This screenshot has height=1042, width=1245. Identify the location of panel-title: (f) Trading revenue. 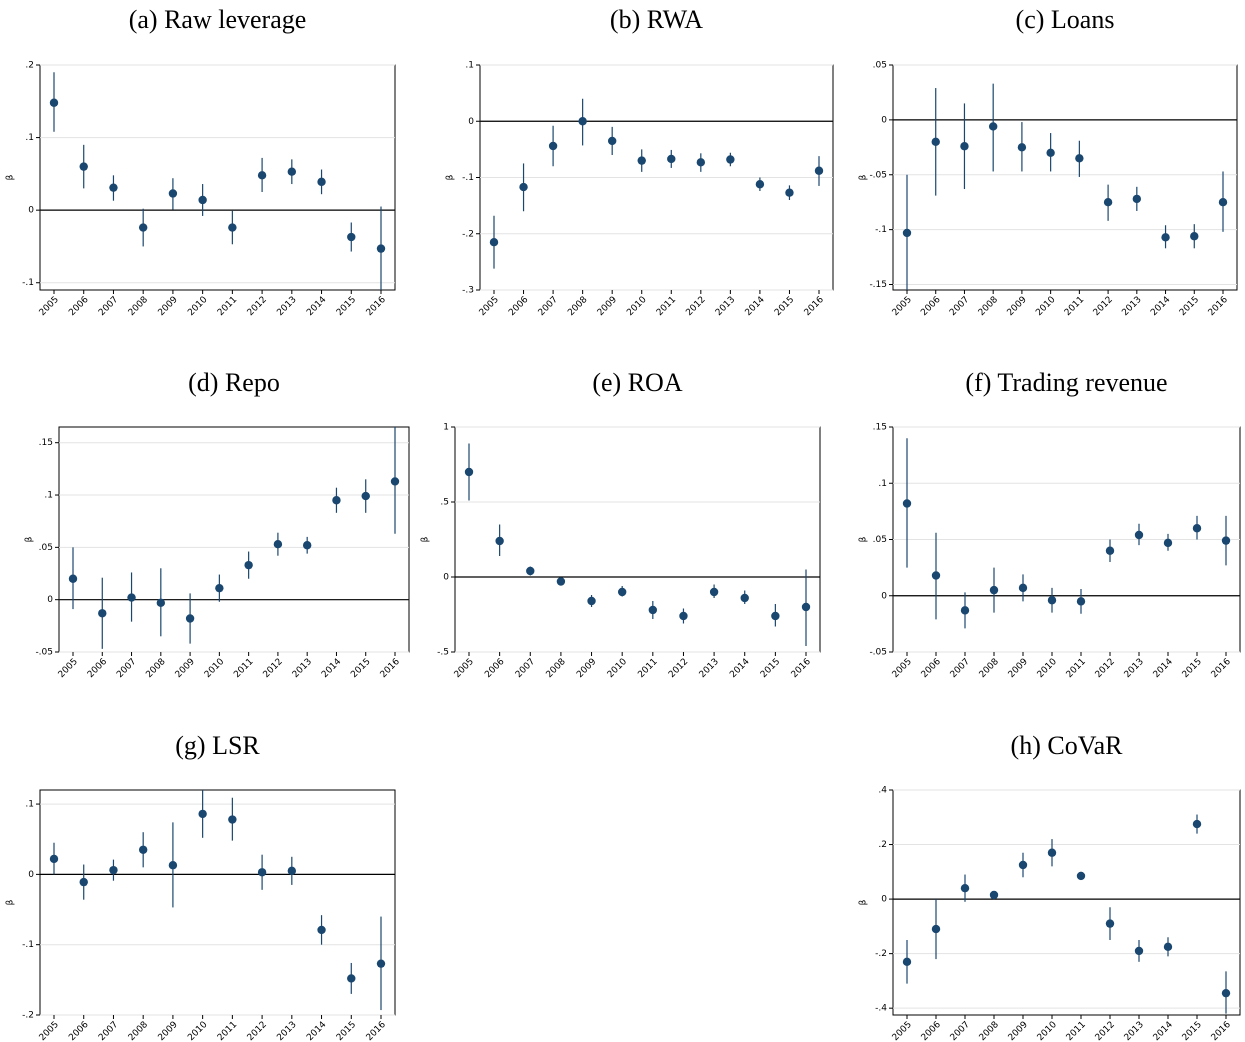
(1066, 382).